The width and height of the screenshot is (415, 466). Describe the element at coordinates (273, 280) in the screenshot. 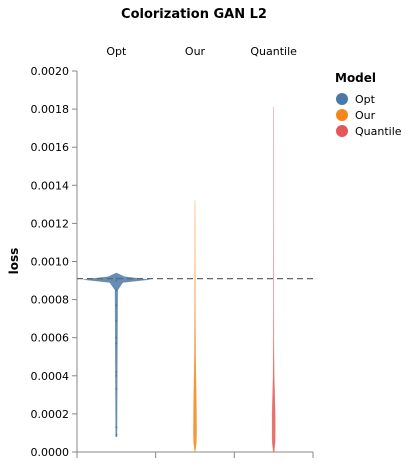

I see `violin-quantile` at that location.